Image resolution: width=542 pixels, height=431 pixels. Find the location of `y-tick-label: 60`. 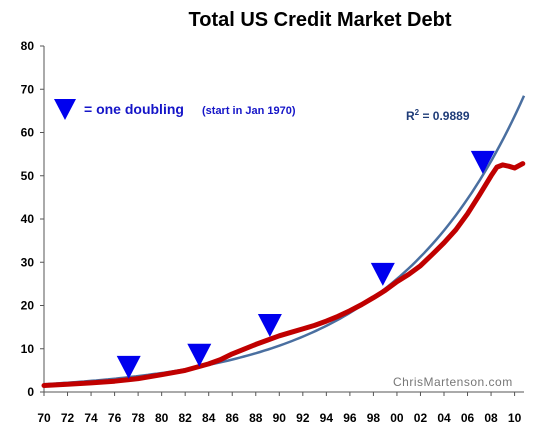

y-tick-label: 60 is located at coordinates (28, 133).